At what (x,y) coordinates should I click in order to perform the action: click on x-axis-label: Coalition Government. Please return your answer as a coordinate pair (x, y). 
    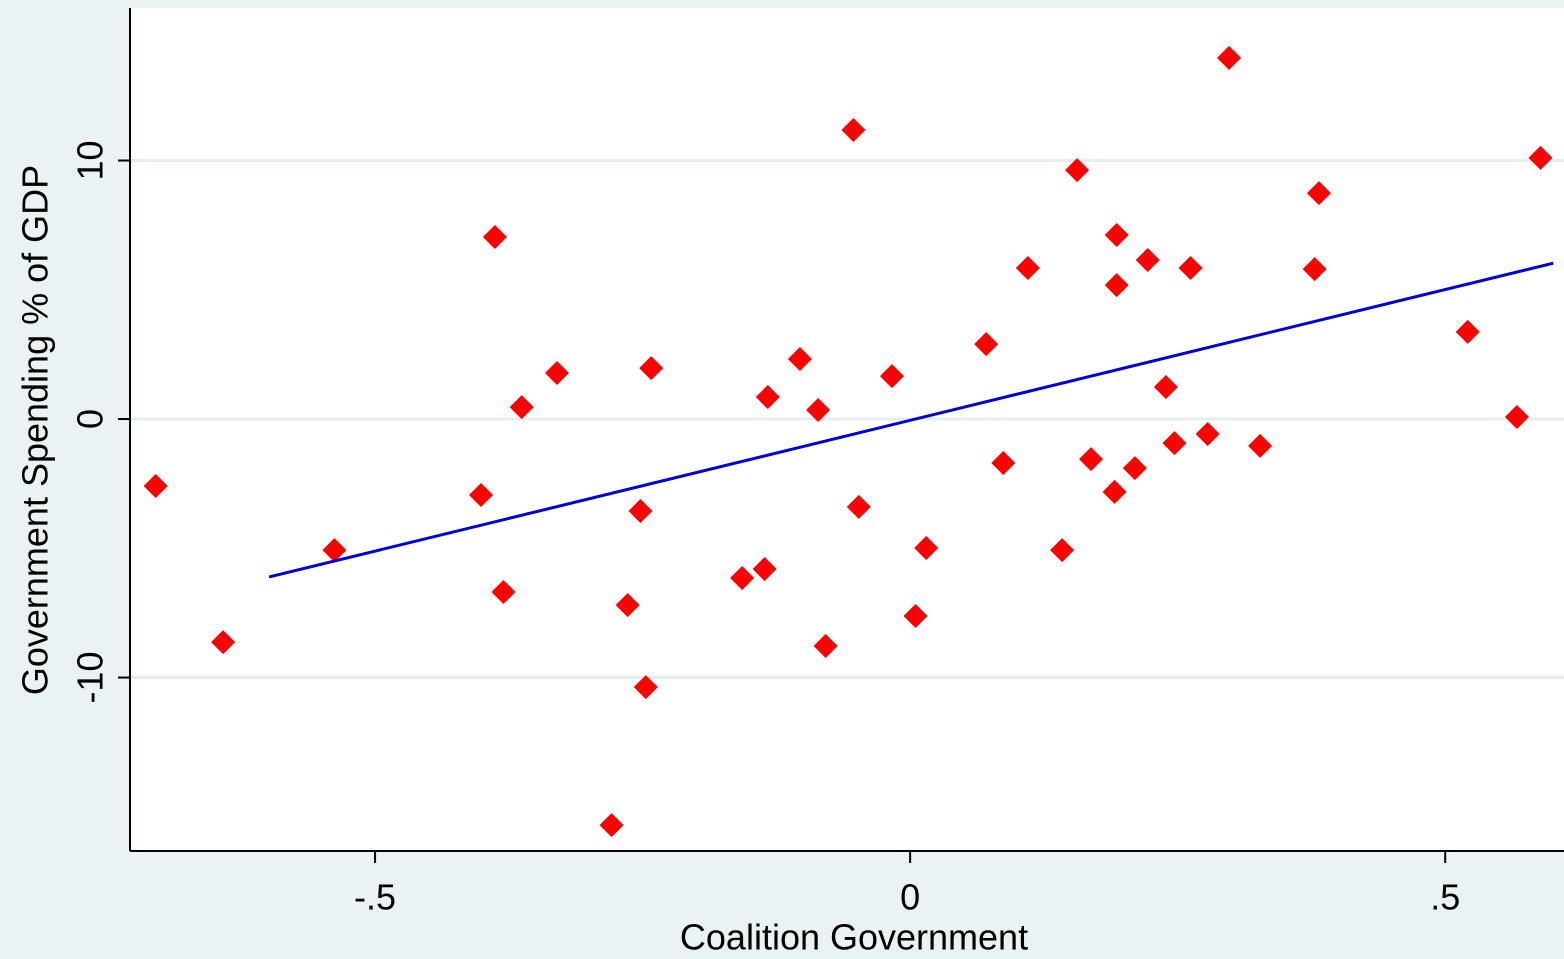
    Looking at the image, I should click on (854, 937).